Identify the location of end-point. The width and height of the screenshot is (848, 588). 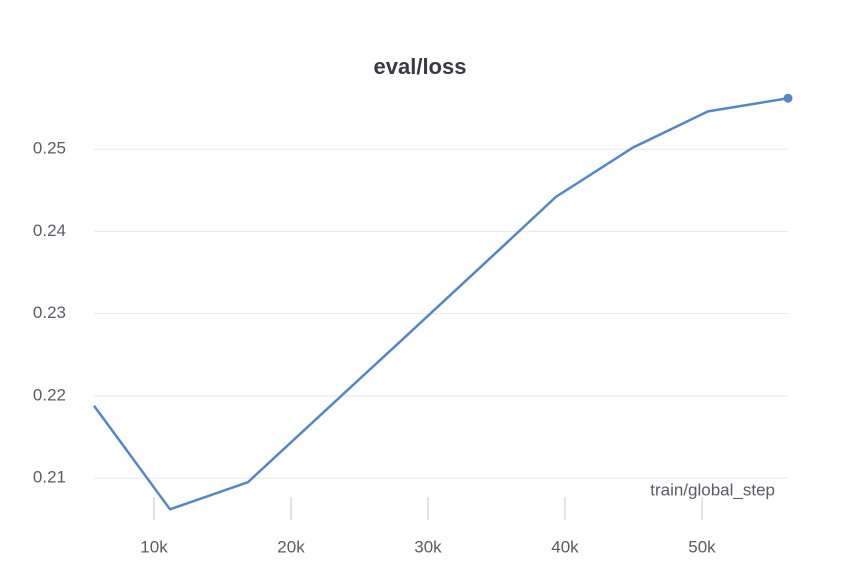
(788, 98).